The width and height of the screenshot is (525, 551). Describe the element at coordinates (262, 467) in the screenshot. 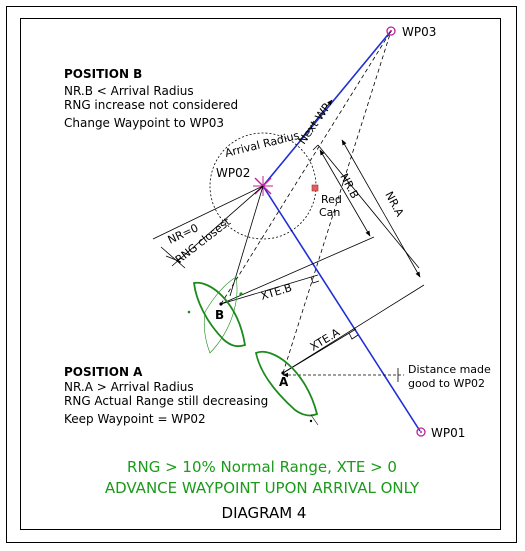

I see `rule-caption: RNG > 10% Normal Range, XTE > 0` at that location.